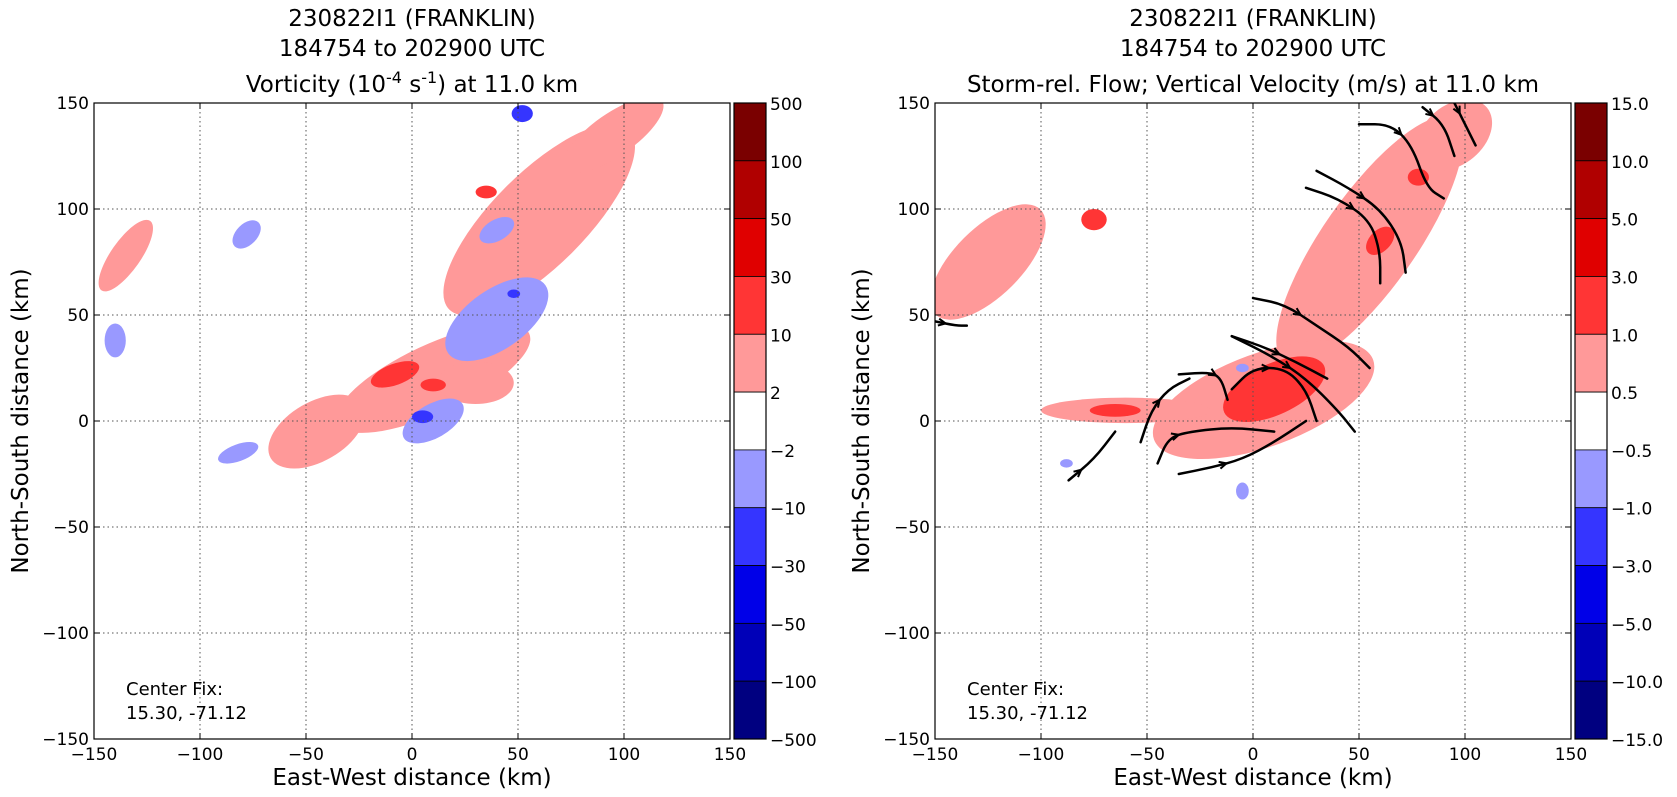 The width and height of the screenshot is (1677, 797). What do you see at coordinates (788, 625) in the screenshot?
I see `colorbar-label: −50` at bounding box center [788, 625].